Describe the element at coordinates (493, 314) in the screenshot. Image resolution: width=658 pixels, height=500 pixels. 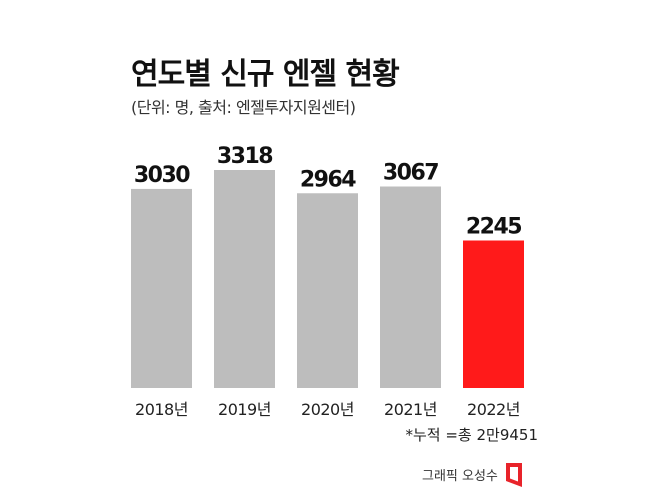
I see `bar-2022년` at that location.